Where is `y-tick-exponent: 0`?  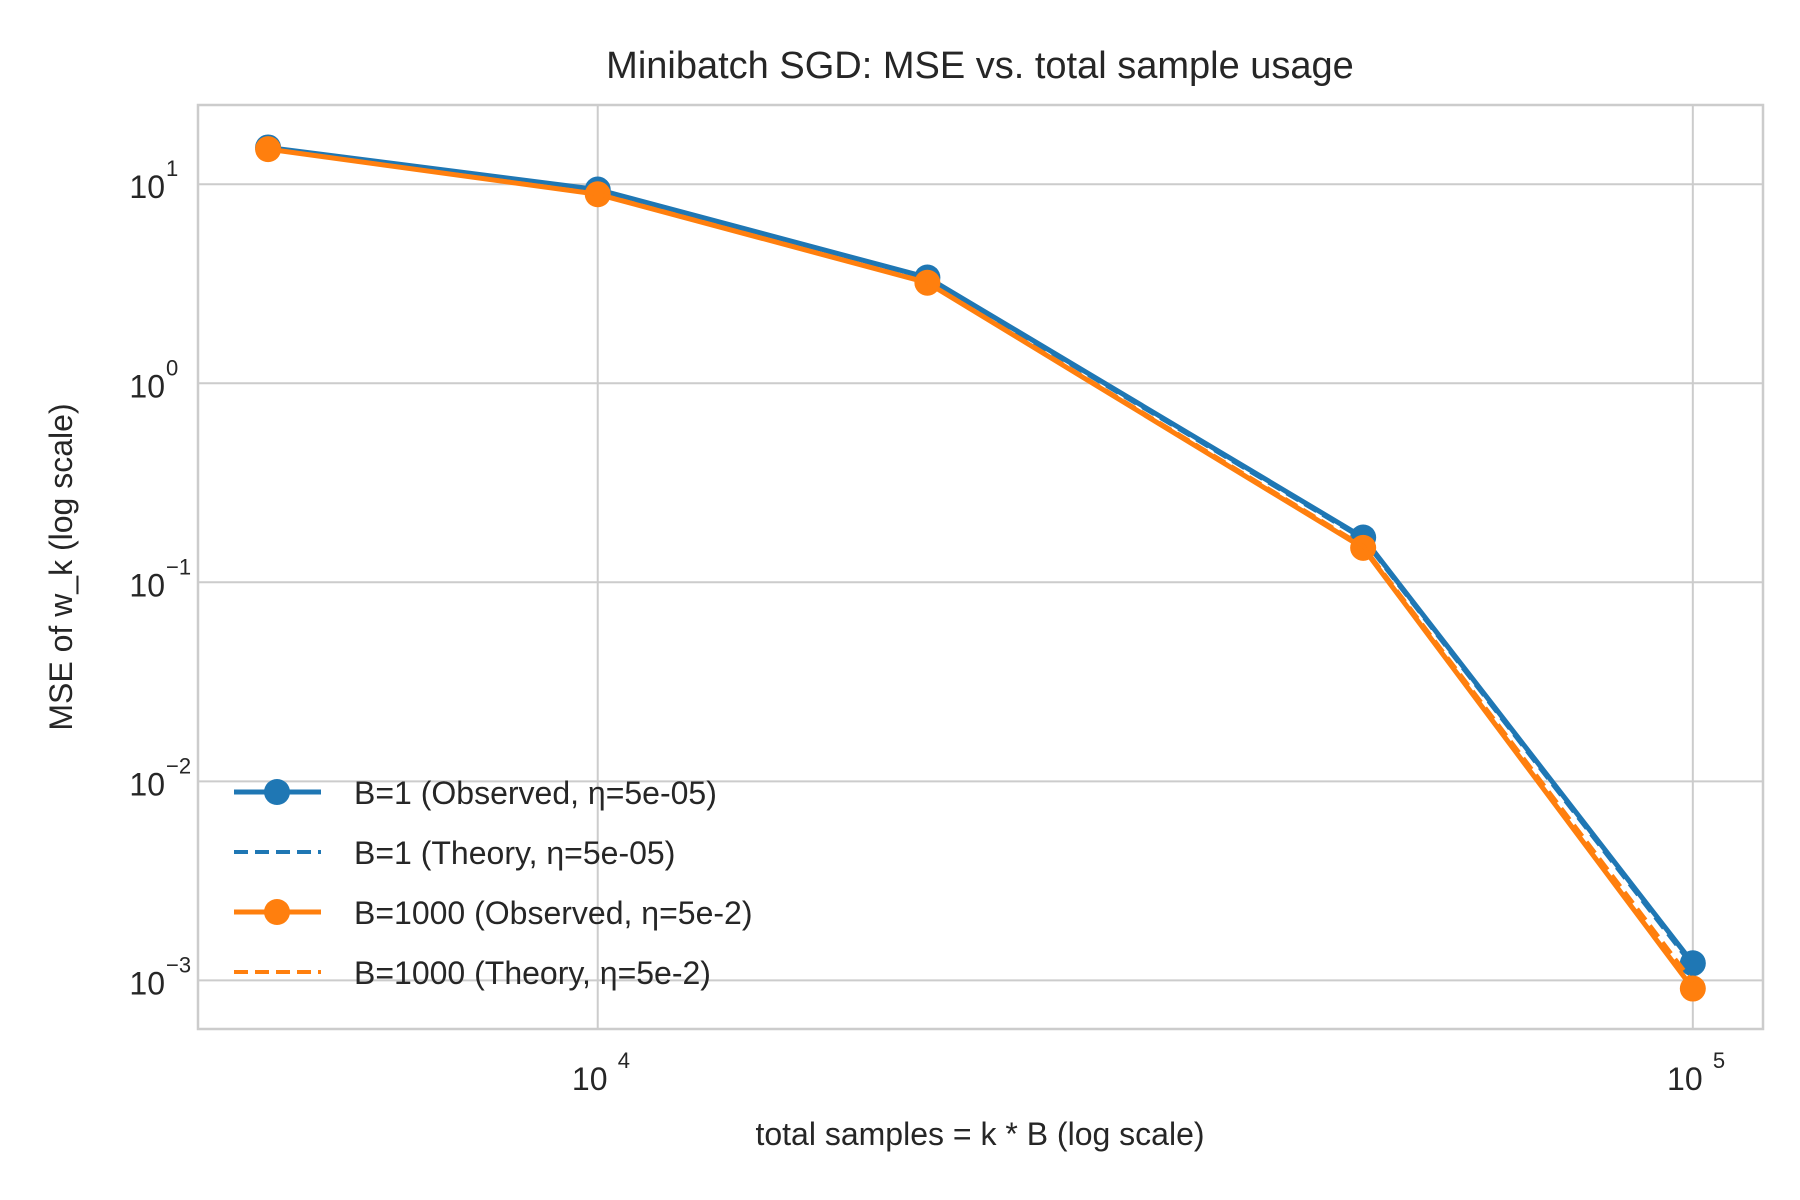
y-tick-exponent: 0 is located at coordinates (172, 367).